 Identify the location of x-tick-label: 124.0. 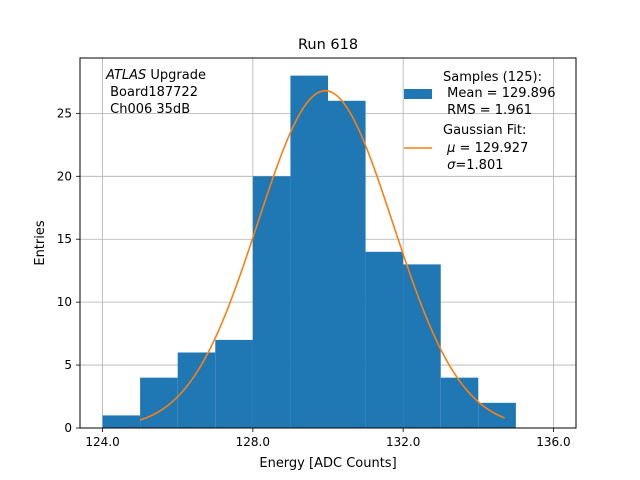
(102, 442).